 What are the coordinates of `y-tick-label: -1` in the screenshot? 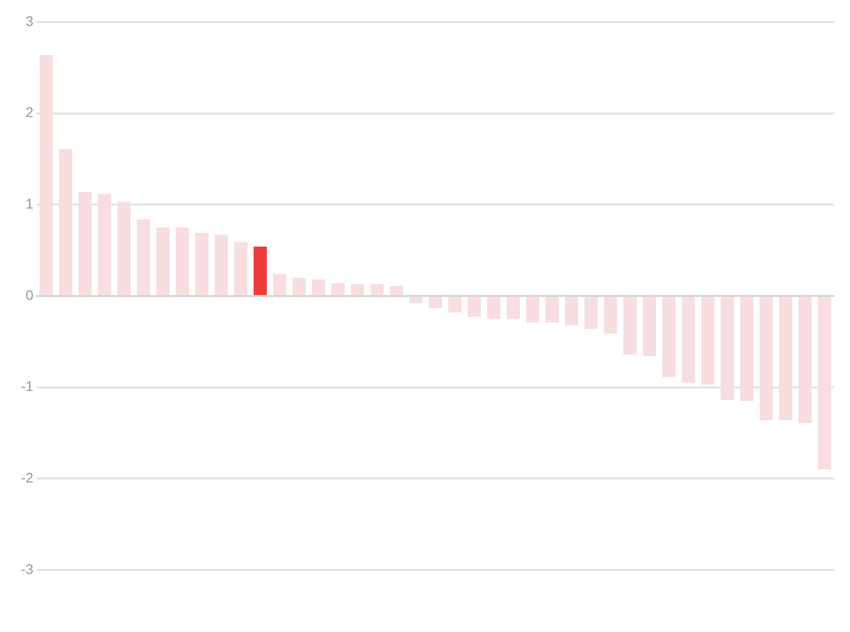 It's located at (27, 386).